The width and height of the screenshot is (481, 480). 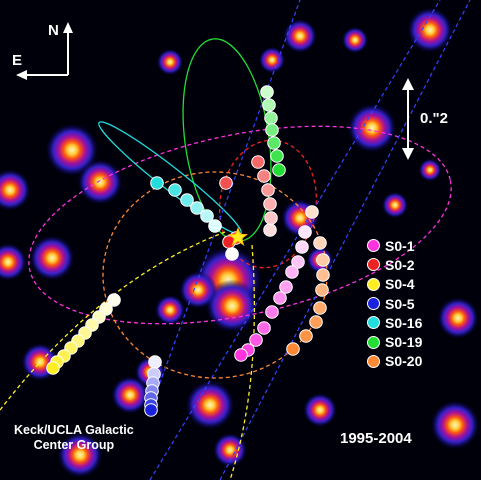 What do you see at coordinates (44, 51) in the screenshot?
I see `compass-arrows` at bounding box center [44, 51].